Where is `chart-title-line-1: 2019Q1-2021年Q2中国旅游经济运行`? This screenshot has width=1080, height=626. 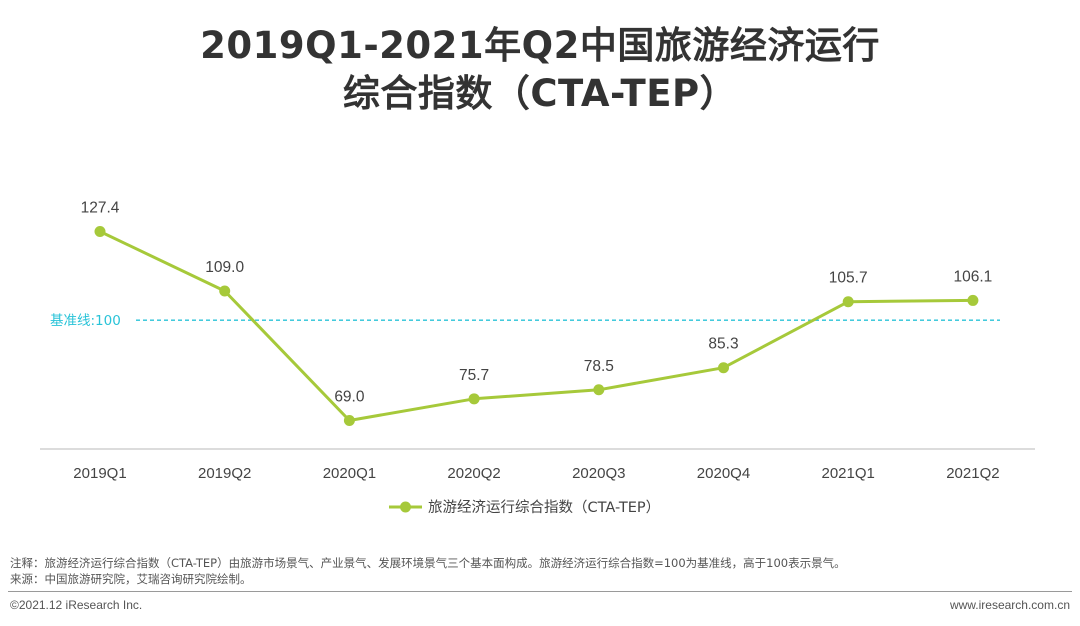 chart-title-line-1: 2019Q1-2021年Q2中国旅游经济运行 is located at coordinates (540, 45).